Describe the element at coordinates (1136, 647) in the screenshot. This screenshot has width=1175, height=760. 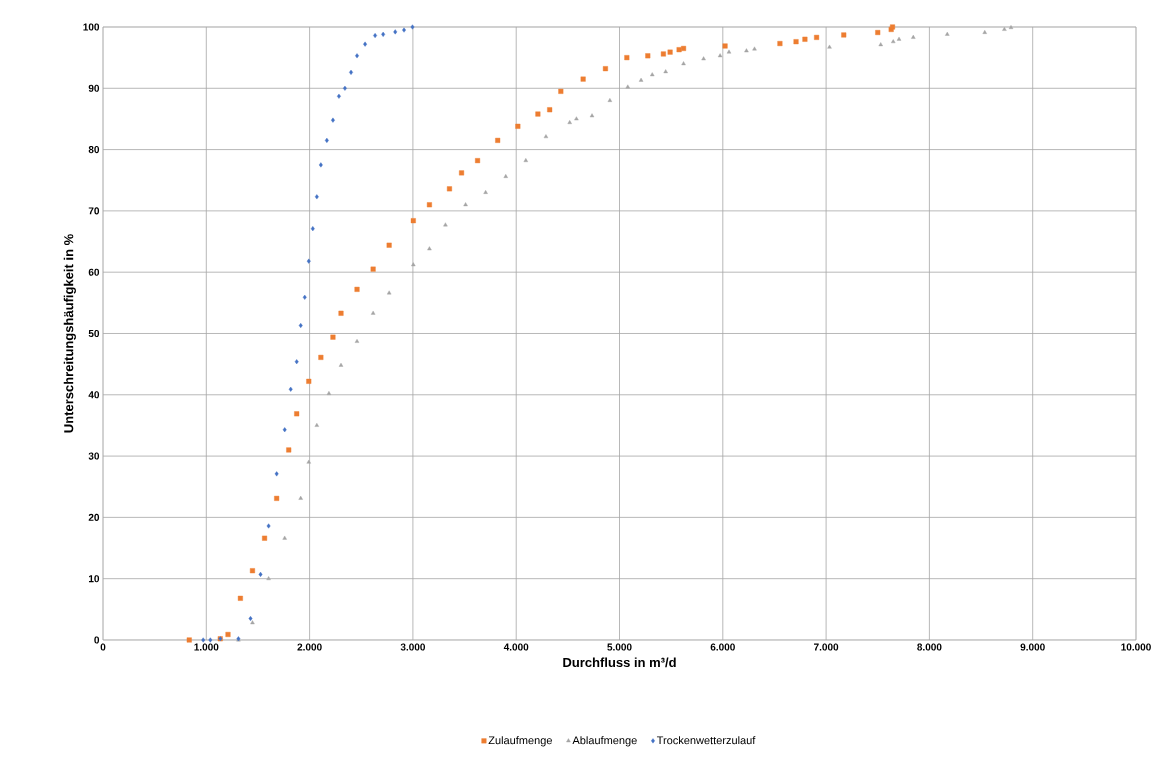
I see `x-tick-label: 10.000` at that location.